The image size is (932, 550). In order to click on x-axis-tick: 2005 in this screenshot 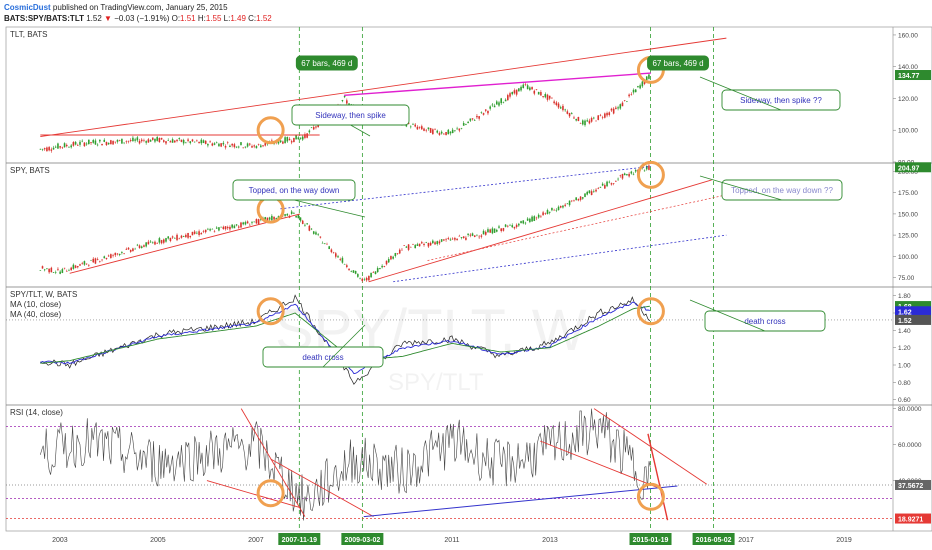, I will do `click(158, 540)`.